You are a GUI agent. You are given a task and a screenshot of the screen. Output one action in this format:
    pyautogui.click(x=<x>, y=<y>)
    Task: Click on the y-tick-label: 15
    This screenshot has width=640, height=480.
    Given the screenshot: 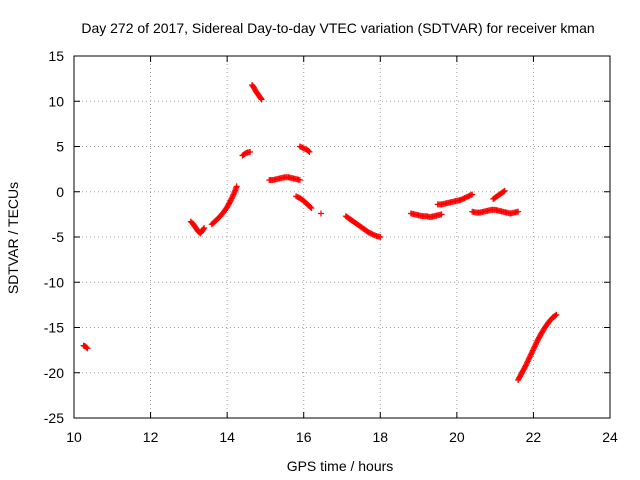 What is the action you would take?
    pyautogui.click(x=56, y=56)
    